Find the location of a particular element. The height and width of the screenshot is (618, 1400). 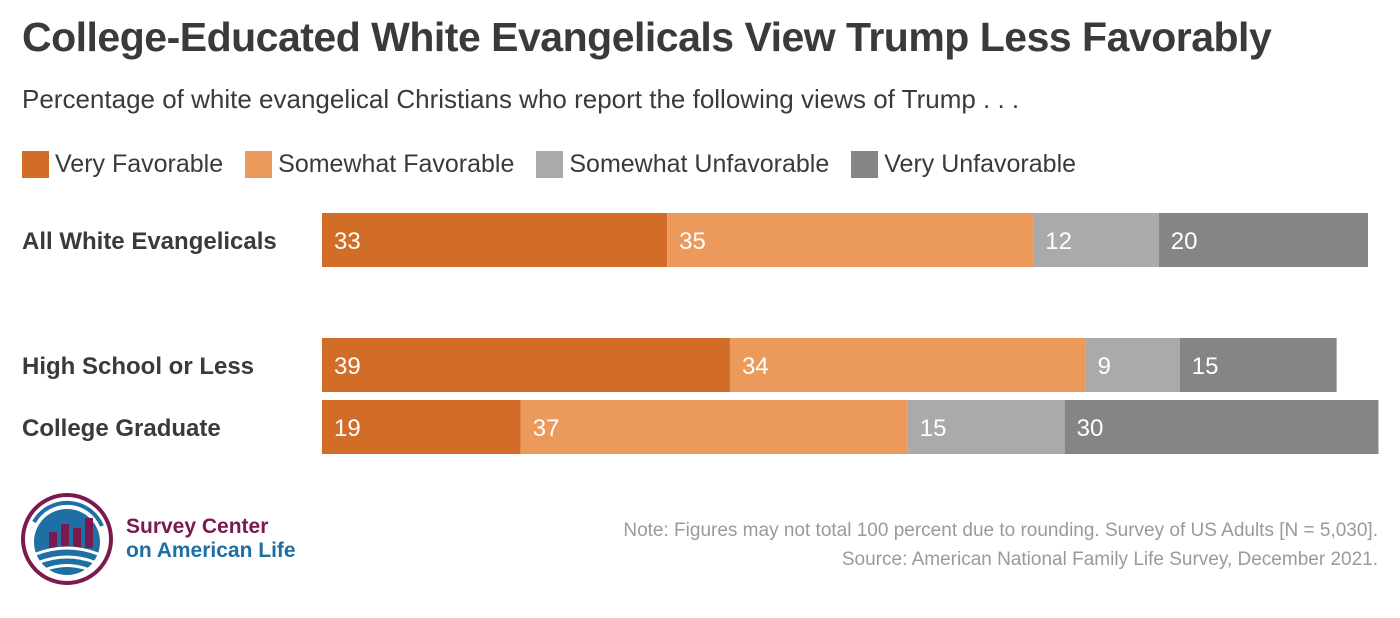

bar-value-college-graduate-somewhat-favorable: 37 is located at coordinates (546, 428).